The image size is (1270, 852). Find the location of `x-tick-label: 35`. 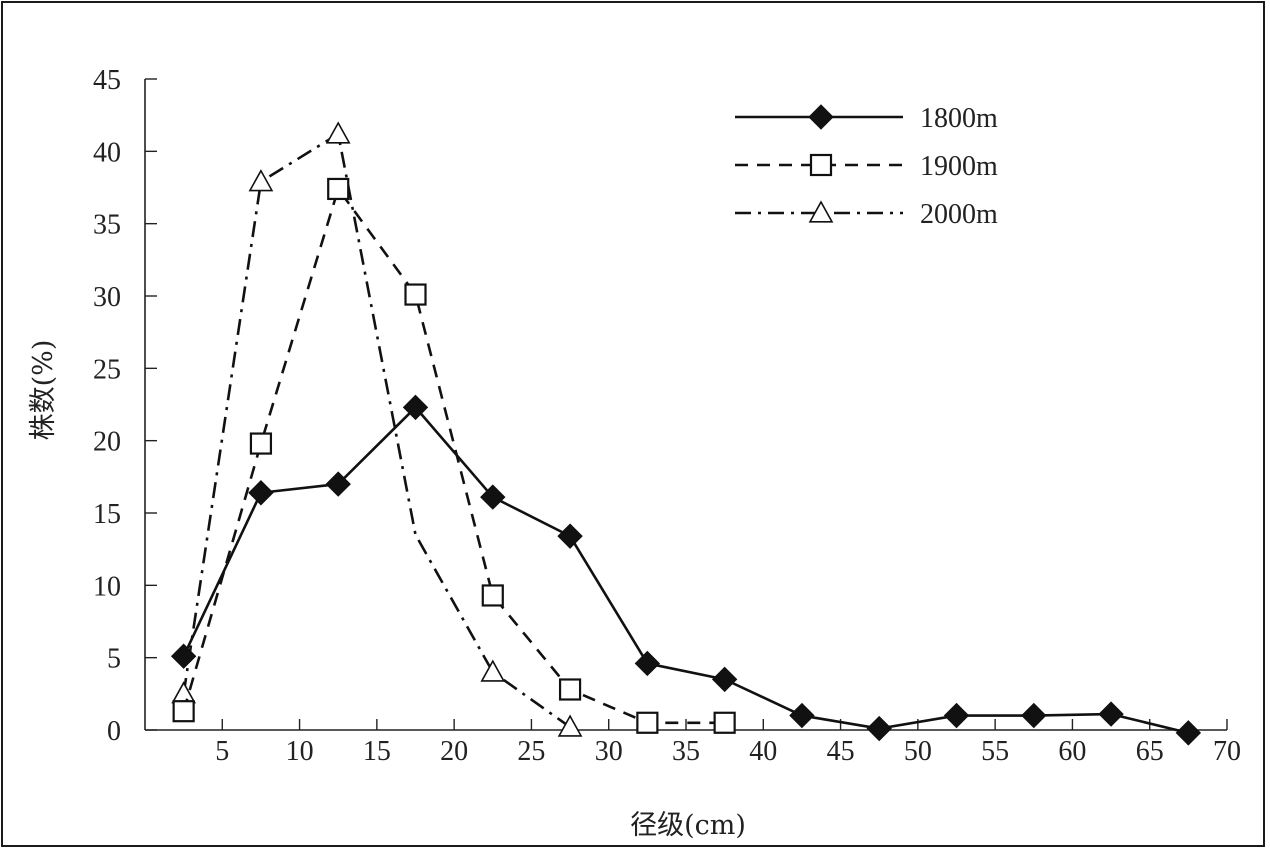

x-tick-label: 35 is located at coordinates (686, 751).